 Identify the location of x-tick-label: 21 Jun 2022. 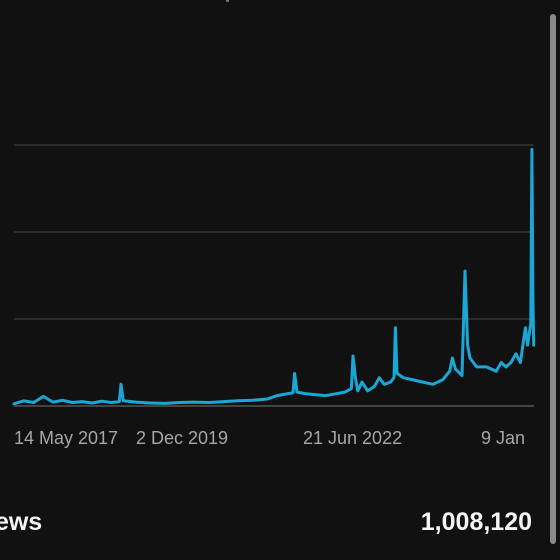
(352, 438).